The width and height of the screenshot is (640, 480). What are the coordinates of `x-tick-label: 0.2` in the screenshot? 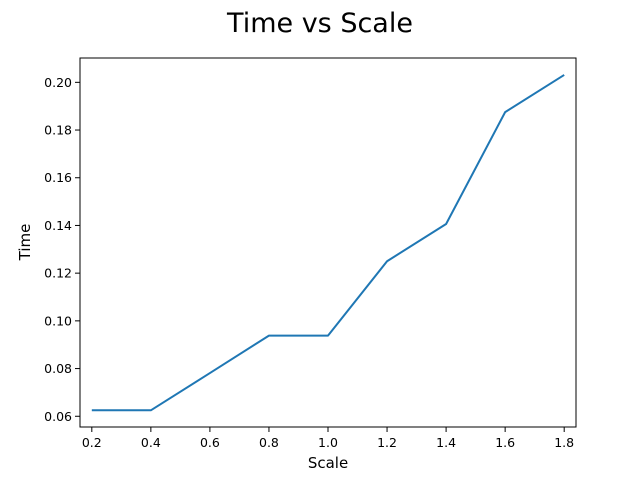 It's located at (92, 442).